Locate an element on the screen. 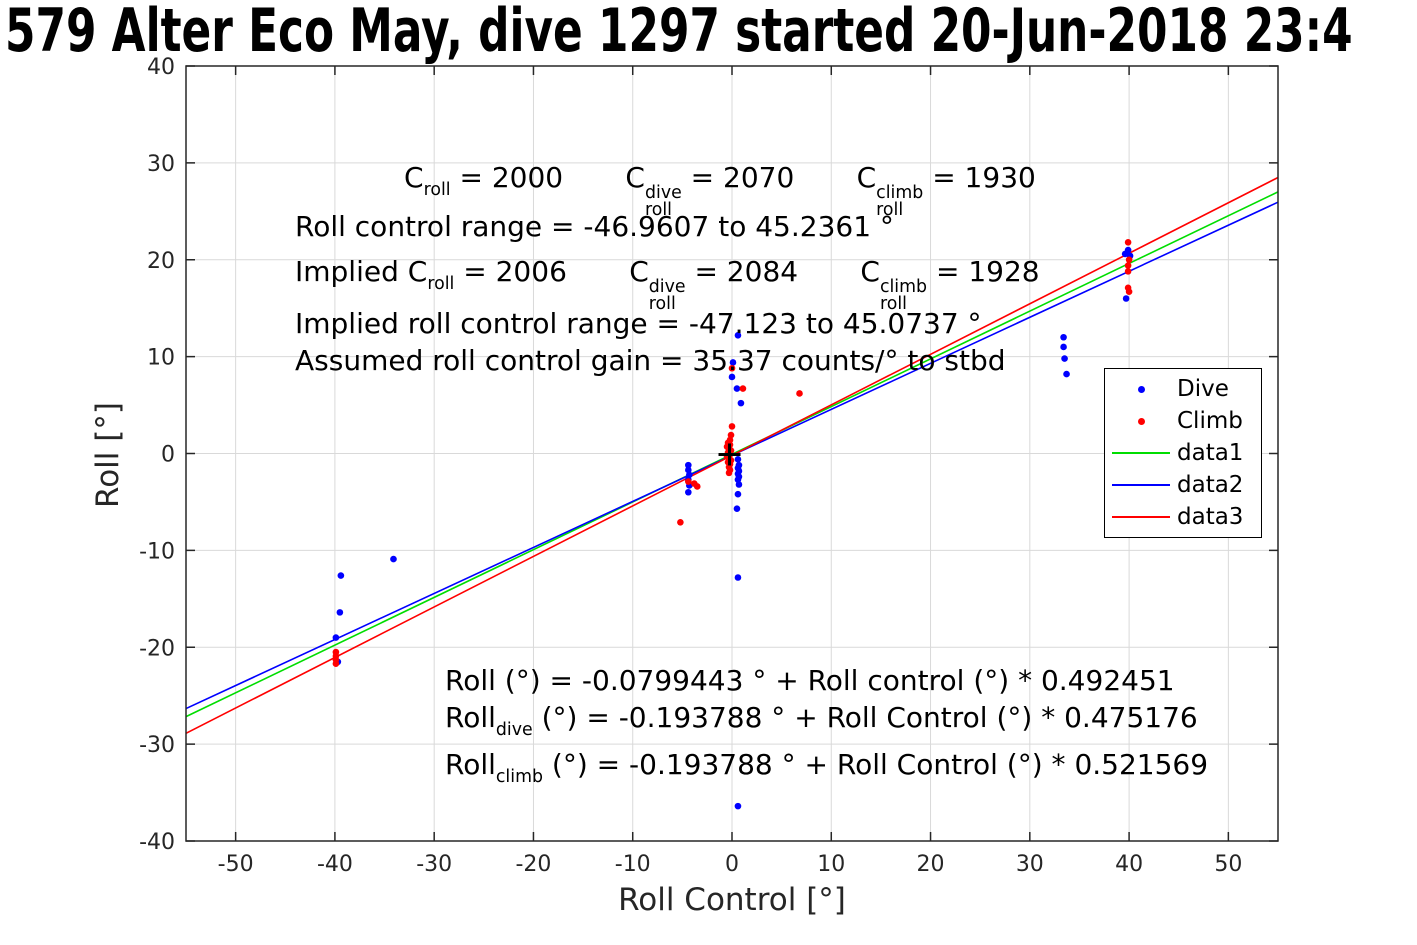  x-tick-label: -20 is located at coordinates (533, 864).